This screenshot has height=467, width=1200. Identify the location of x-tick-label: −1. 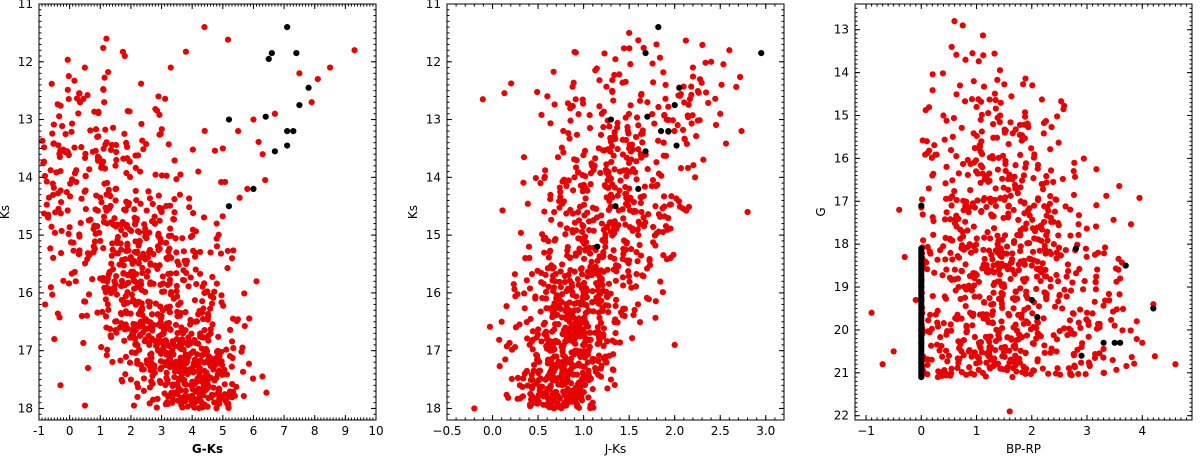
(866, 431).